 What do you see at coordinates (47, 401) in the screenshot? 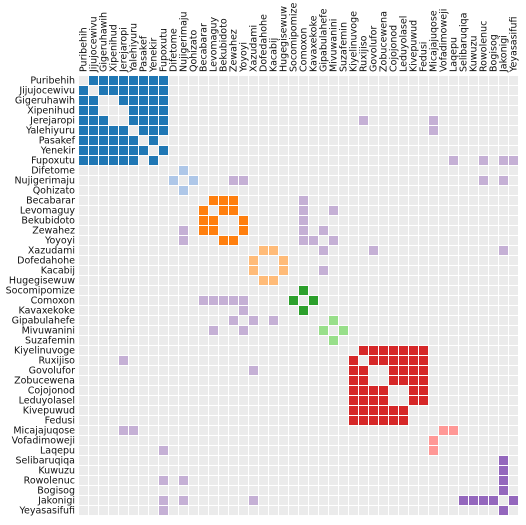
I see `row-label: Leduyolasel` at bounding box center [47, 401].